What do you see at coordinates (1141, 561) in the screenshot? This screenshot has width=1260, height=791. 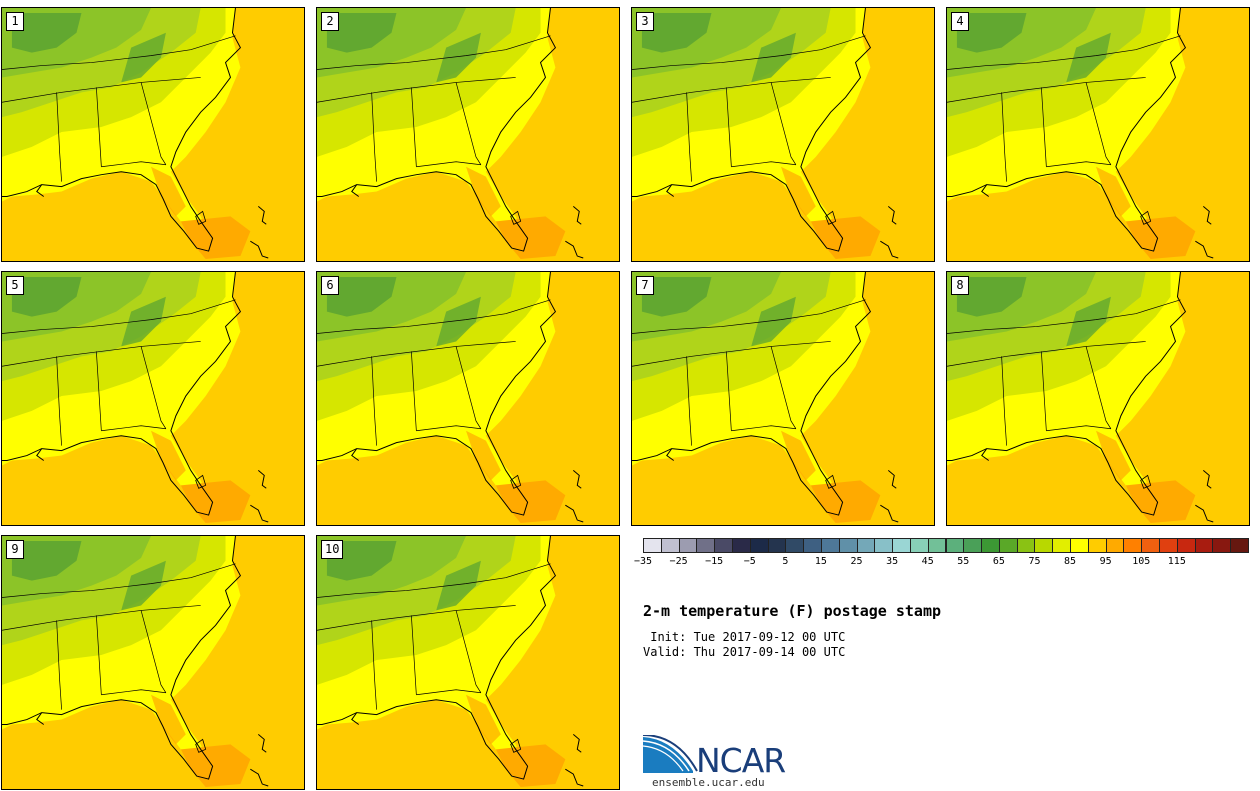 I see `colorbar-tick-label: 105` at bounding box center [1141, 561].